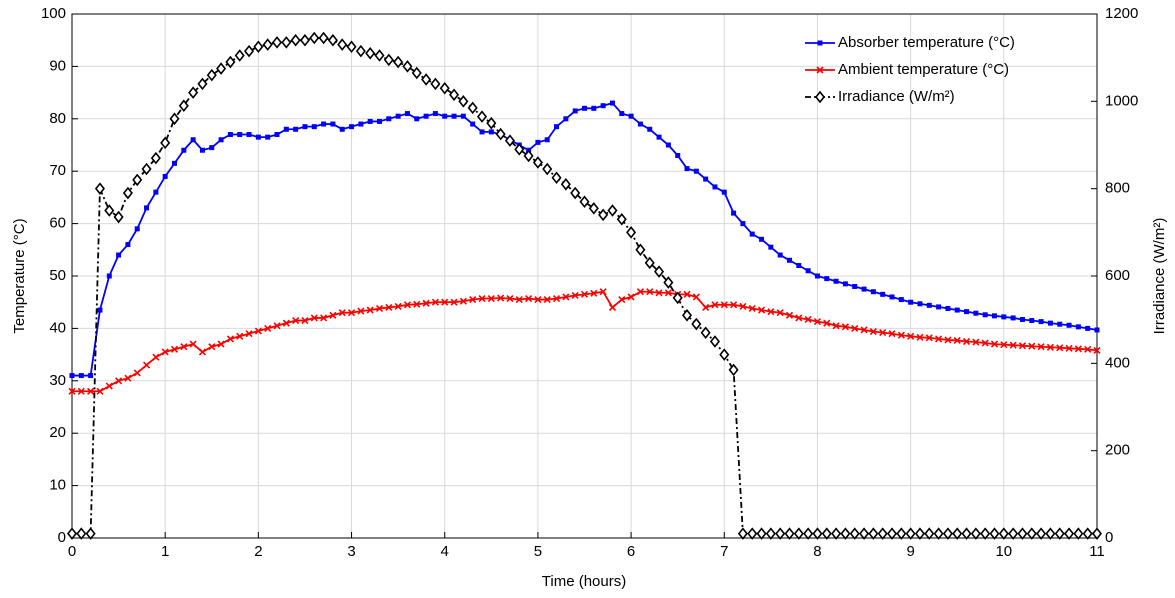 Image resolution: width=1175 pixels, height=598 pixels. Describe the element at coordinates (72, 551) in the screenshot. I see `x-tick-label: 0` at that location.